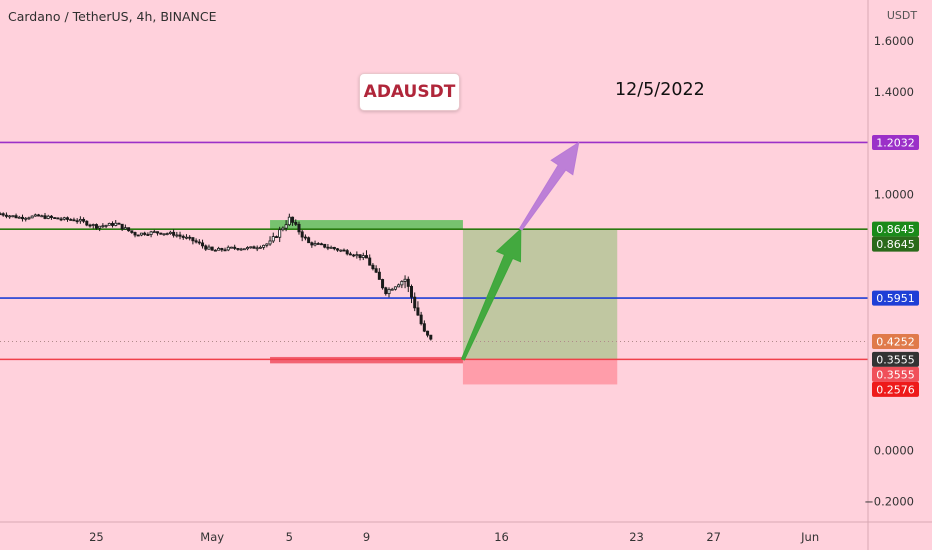 This screenshot has width=932, height=550. Describe the element at coordinates (491, 294) in the screenshot. I see `green-arrow` at that location.